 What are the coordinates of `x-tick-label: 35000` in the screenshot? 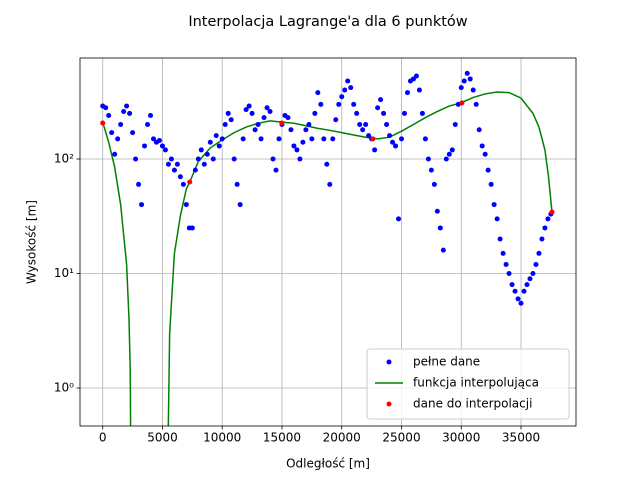 It's located at (521, 438).